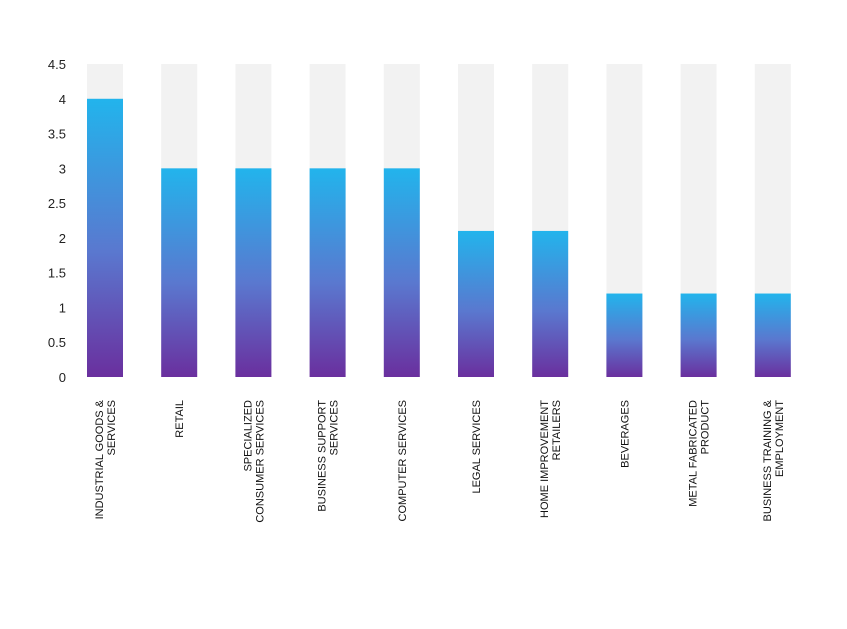 The width and height of the screenshot is (847, 629). Describe the element at coordinates (106, 459) in the screenshot. I see `x-tick-label: INDUSTRIAL GOODS &SERVICES` at that location.